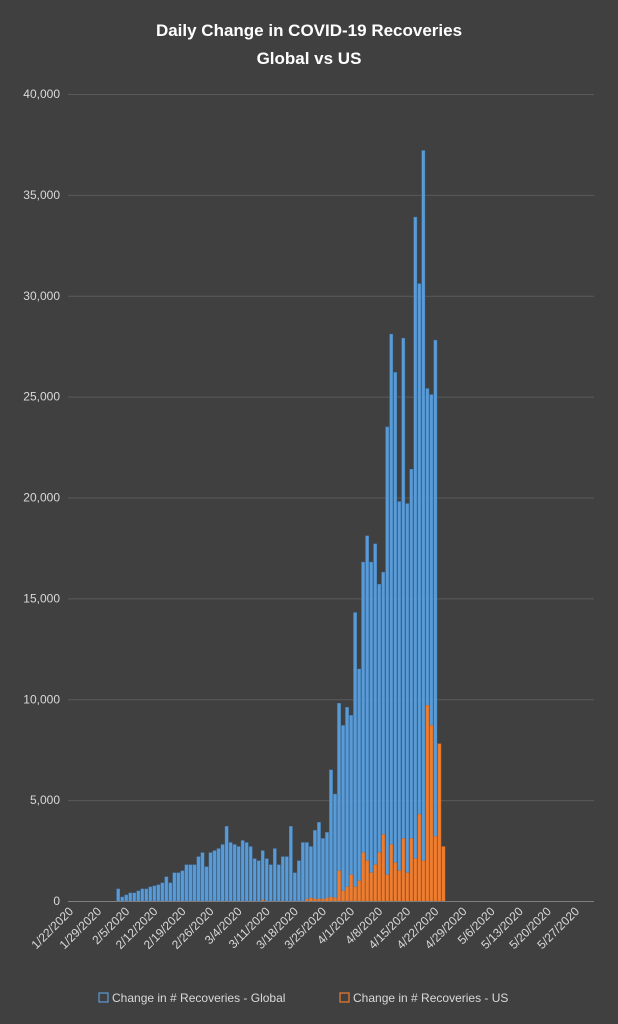 The image size is (618, 1024). I want to click on legend-label-global: Change in # Recoveries - Global, so click(198, 998).